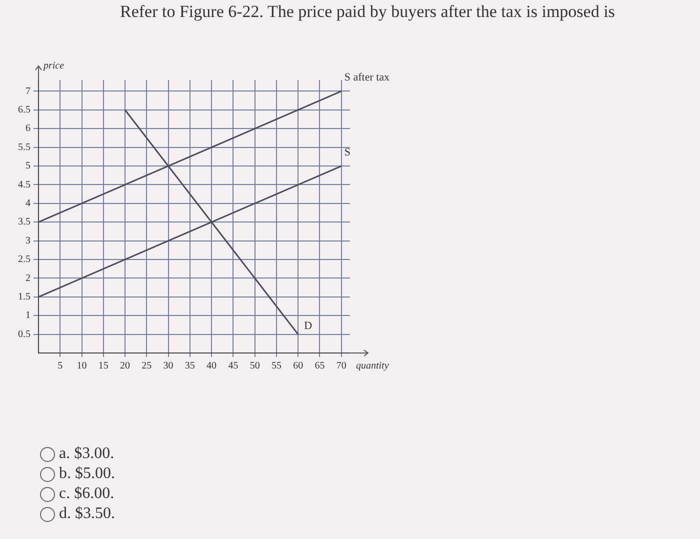  Describe the element at coordinates (103, 366) in the screenshot. I see `x-tick-label: 15` at that location.